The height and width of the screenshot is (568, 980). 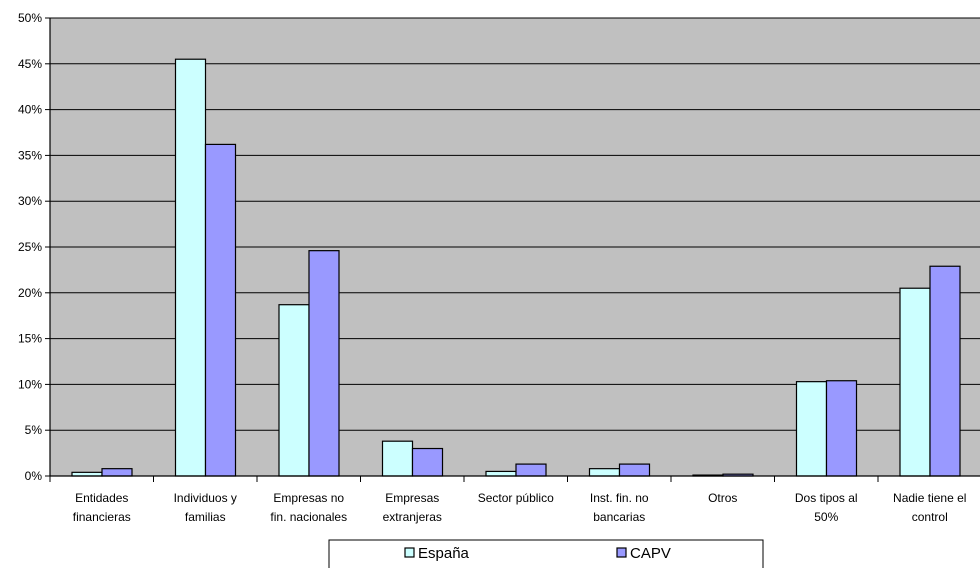 What do you see at coordinates (205, 517) in the screenshot?
I see `x-category-label: familias` at bounding box center [205, 517].